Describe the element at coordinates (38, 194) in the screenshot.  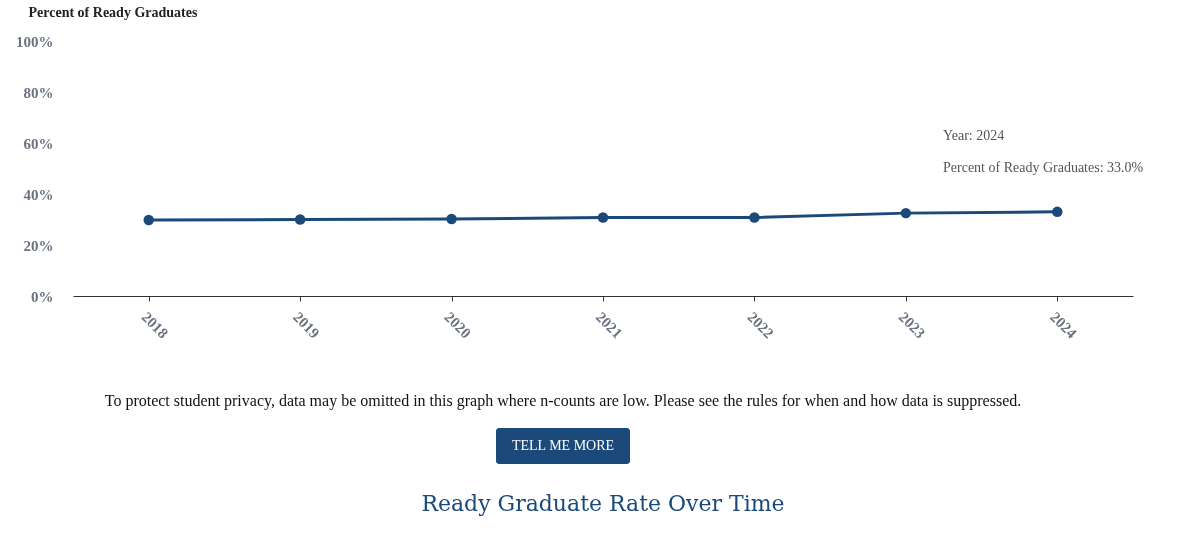
I see `y-tick-label: 40%` at that location.